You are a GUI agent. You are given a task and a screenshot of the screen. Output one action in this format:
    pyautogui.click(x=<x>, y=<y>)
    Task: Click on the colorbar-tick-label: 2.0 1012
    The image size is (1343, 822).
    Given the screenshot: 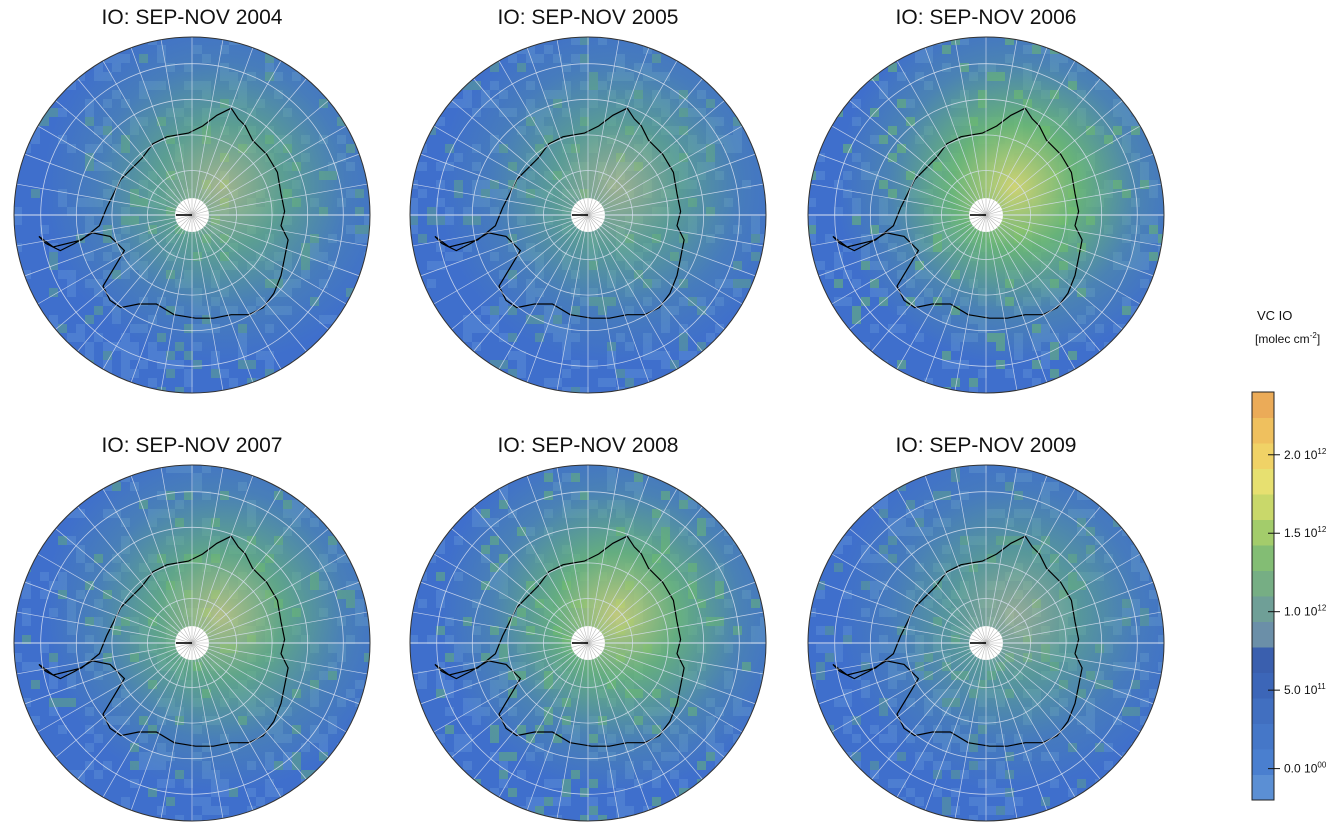 What is the action you would take?
    pyautogui.click(x=1305, y=454)
    